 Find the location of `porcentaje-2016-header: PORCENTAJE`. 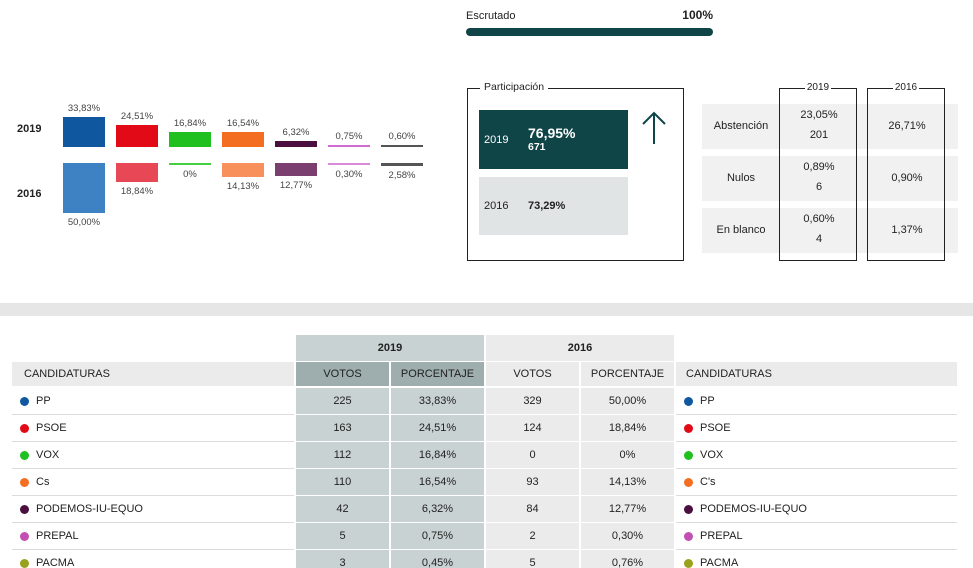

porcentaje-2016-header: PORCENTAJE is located at coordinates (627, 374).